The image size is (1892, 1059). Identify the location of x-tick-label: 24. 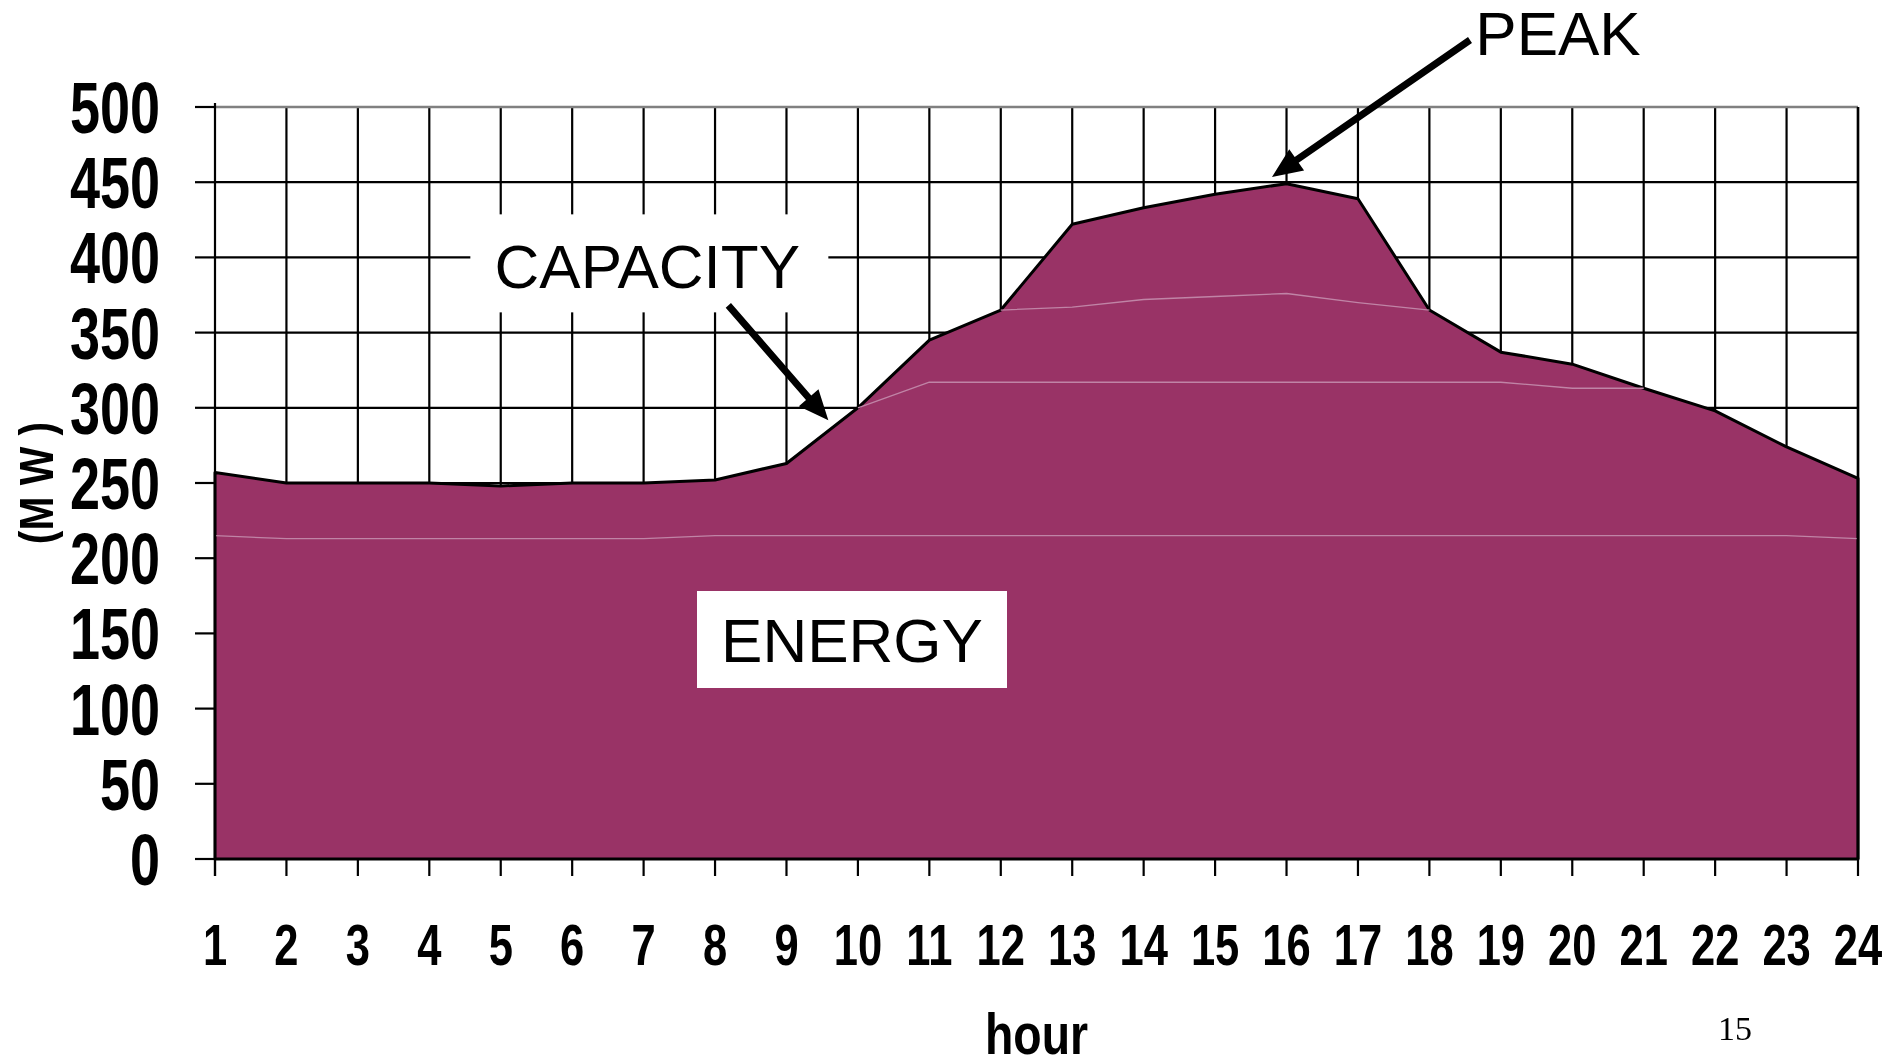
(1858, 945).